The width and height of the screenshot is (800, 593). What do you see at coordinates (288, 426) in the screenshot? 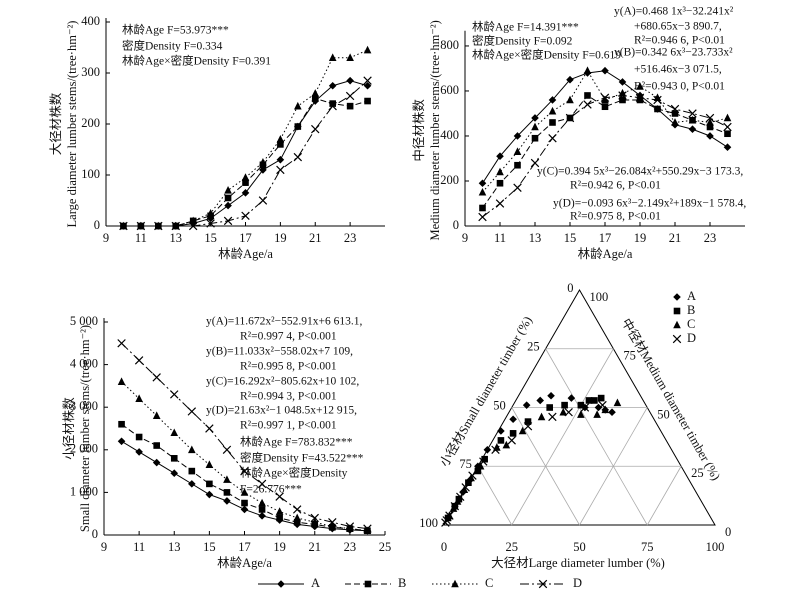
I see `annotation: R²=0.997 1, P<0.001` at bounding box center [288, 426].